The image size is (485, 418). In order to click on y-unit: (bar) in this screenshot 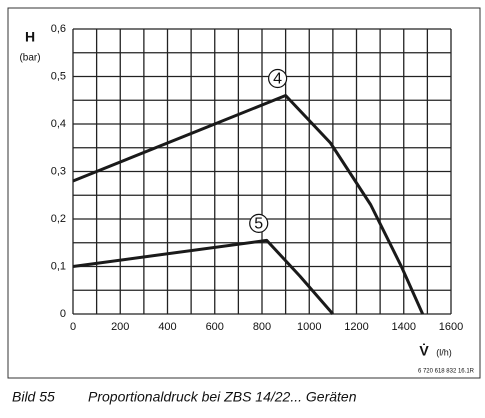, I will do `click(29, 58)`.